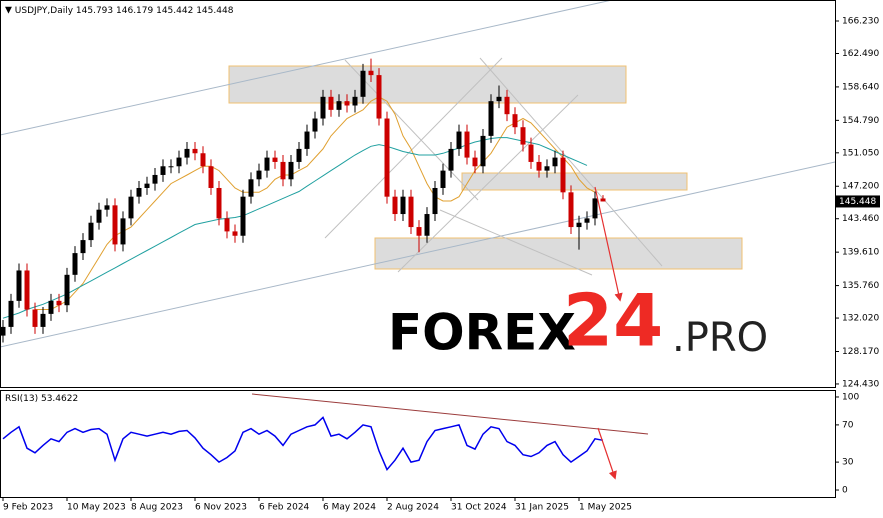 The width and height of the screenshot is (883, 518). Describe the element at coordinates (860, 253) in the screenshot. I see `y-tick-label: 139.610` at that location.